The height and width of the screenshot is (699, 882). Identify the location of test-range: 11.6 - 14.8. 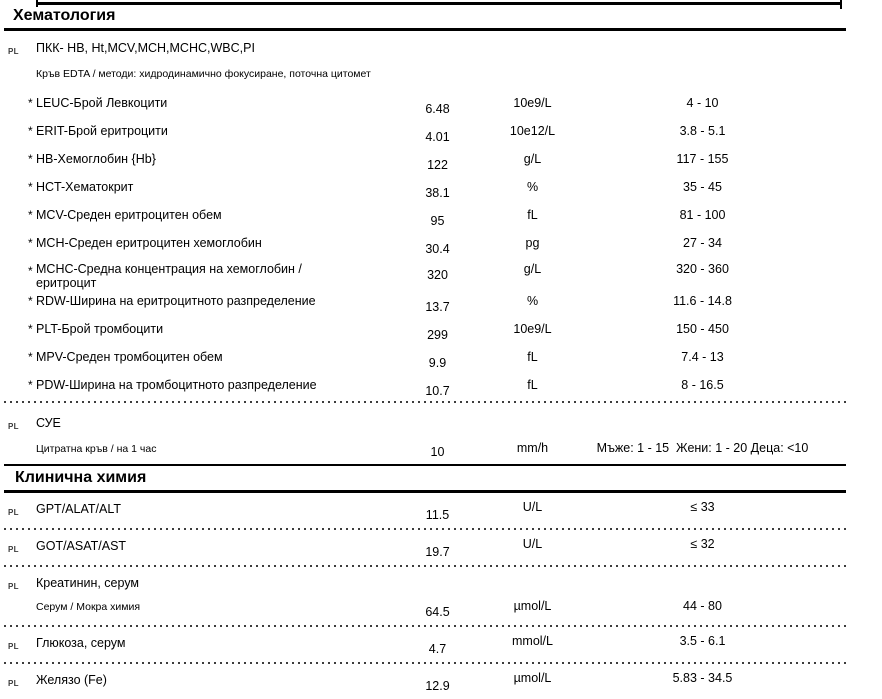
(702, 301).